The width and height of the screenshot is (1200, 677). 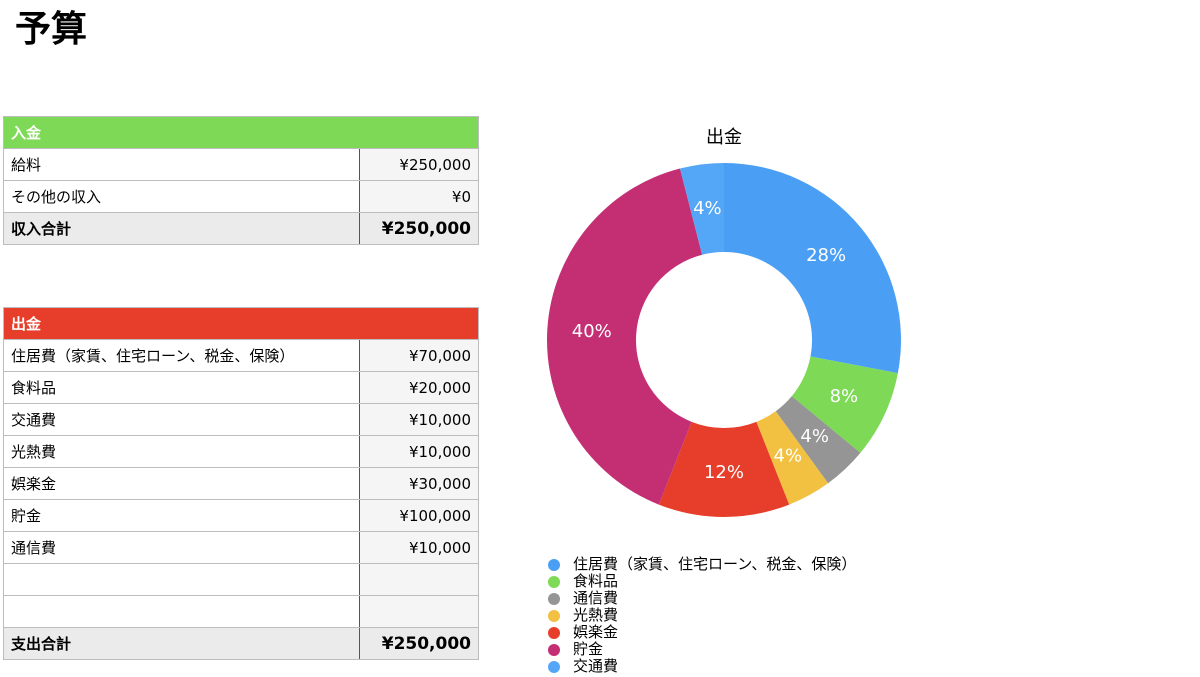 I want to click on income-header-row: 入金, so click(x=241, y=132).